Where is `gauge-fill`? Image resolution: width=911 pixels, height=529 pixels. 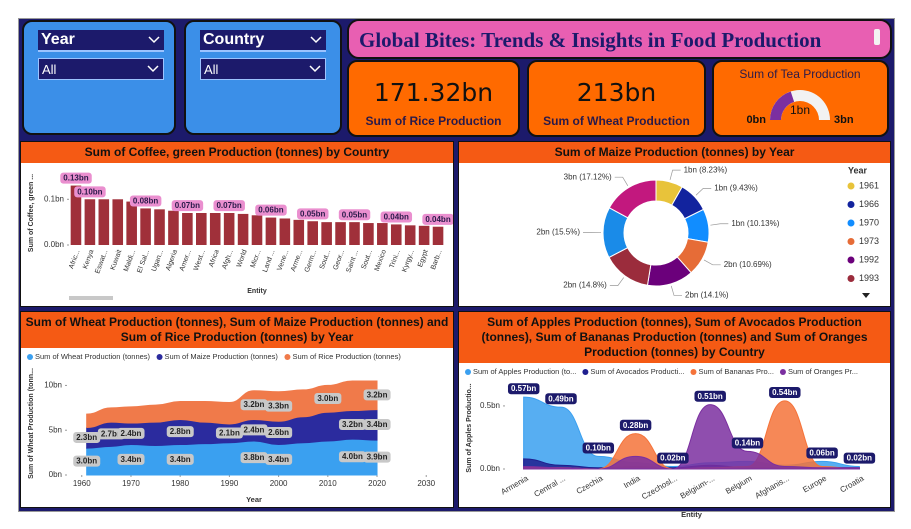
gauge-fill is located at coordinates (782, 105).